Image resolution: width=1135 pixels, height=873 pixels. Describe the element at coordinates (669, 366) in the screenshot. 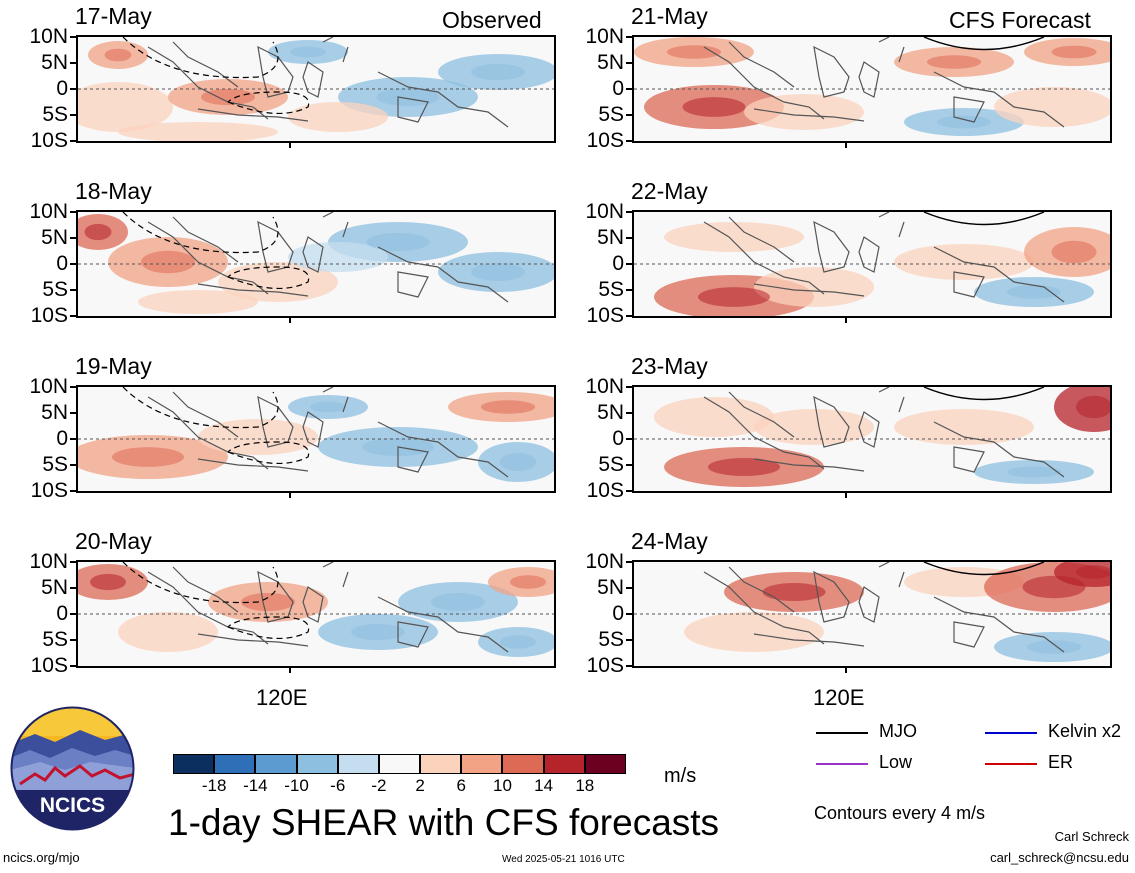

I see `panel-date: 23-May` at that location.